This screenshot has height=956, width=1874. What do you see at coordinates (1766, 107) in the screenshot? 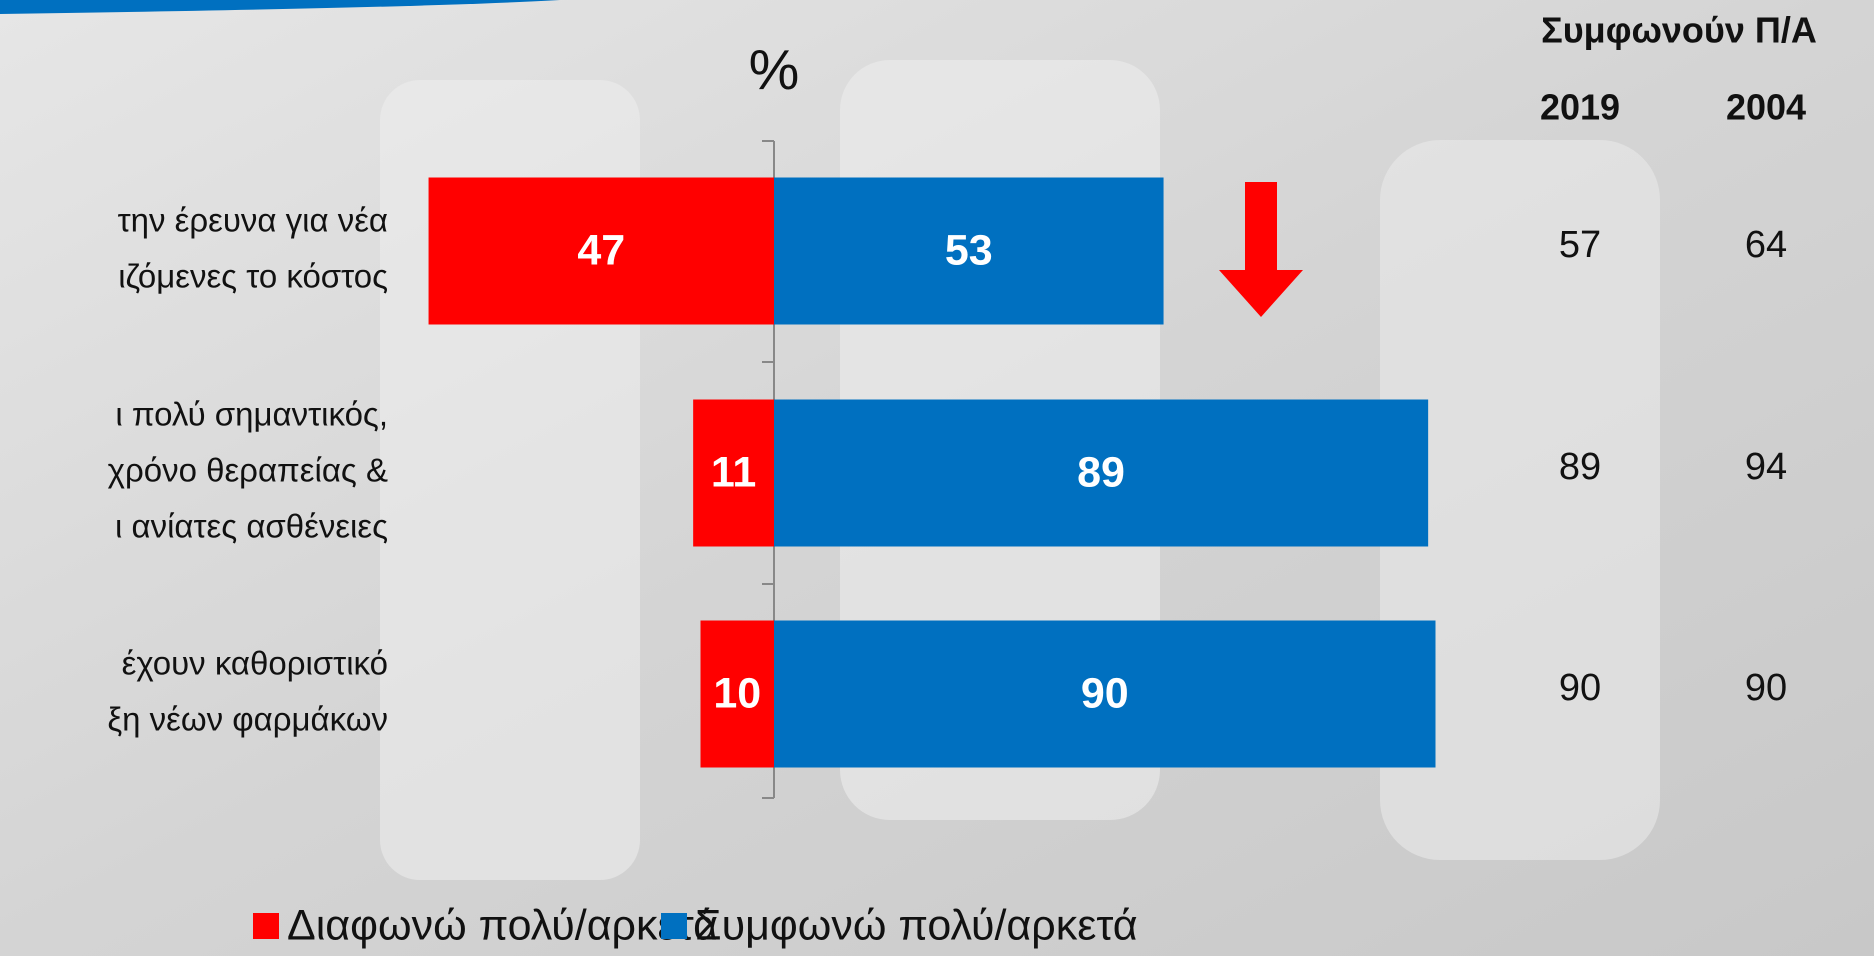
I see `table-column: 2004` at bounding box center [1766, 107].